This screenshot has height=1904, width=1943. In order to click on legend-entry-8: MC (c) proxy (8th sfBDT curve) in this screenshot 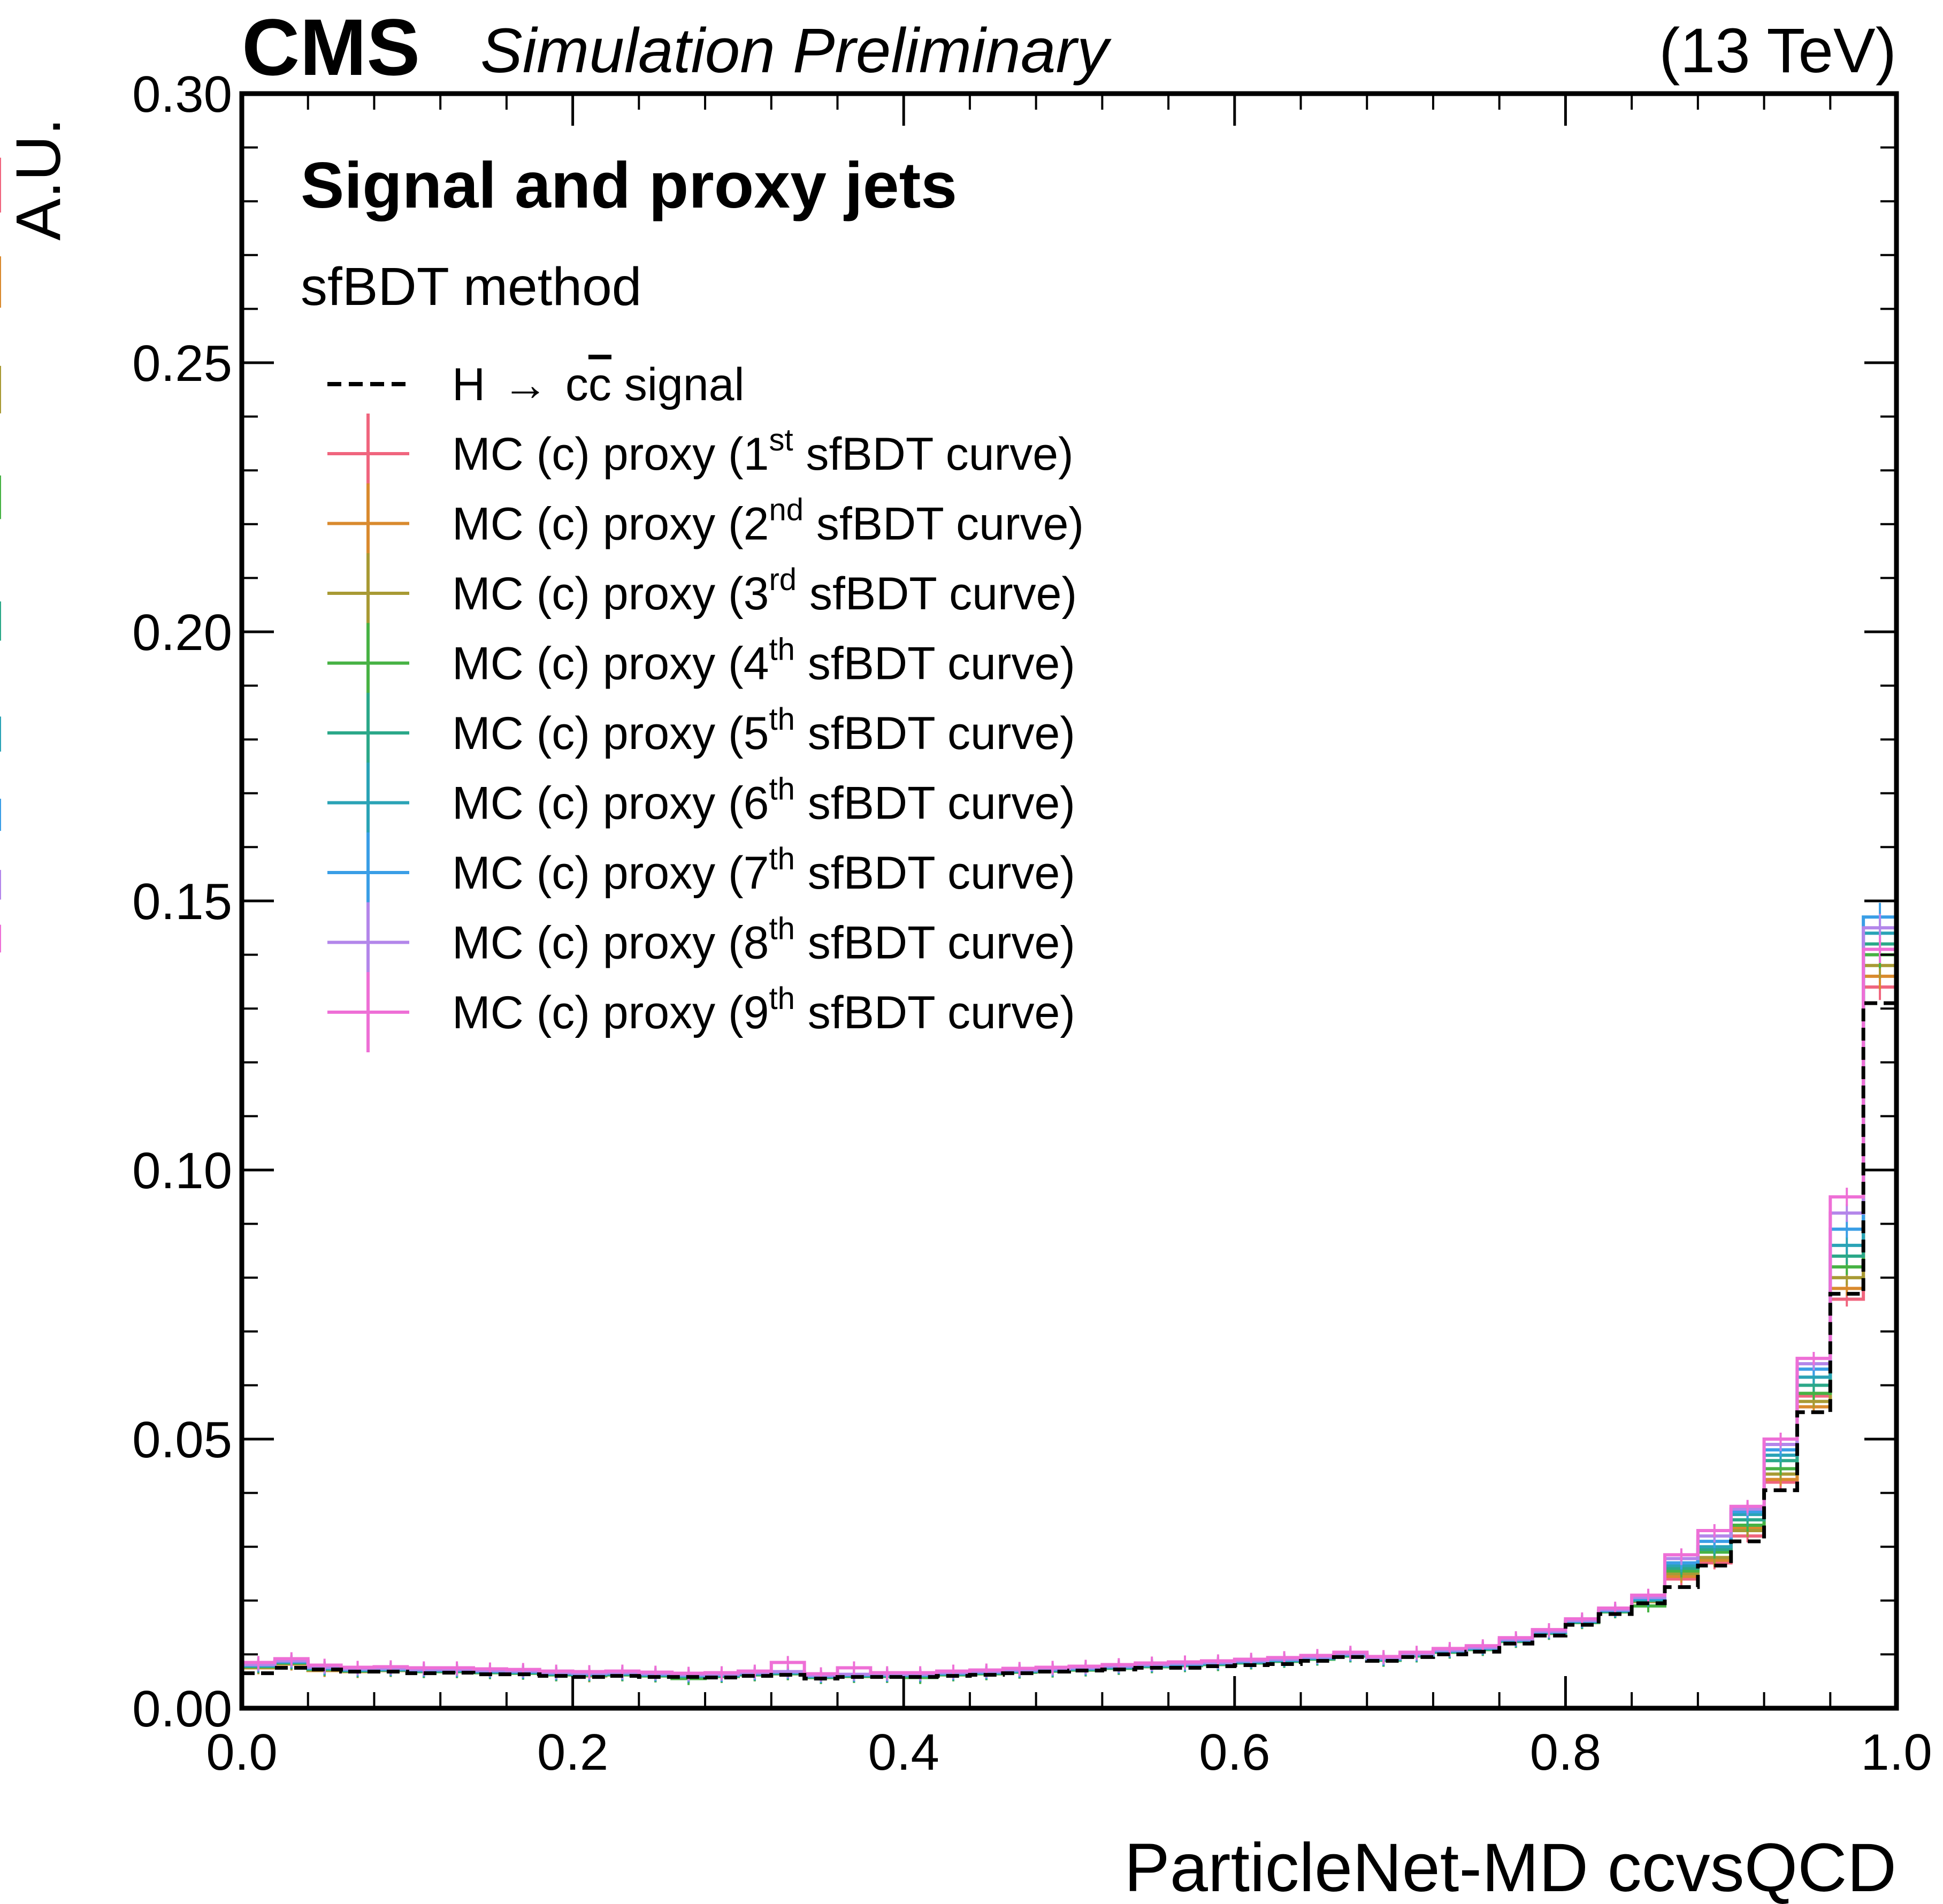, I will do `click(701, 942)`.